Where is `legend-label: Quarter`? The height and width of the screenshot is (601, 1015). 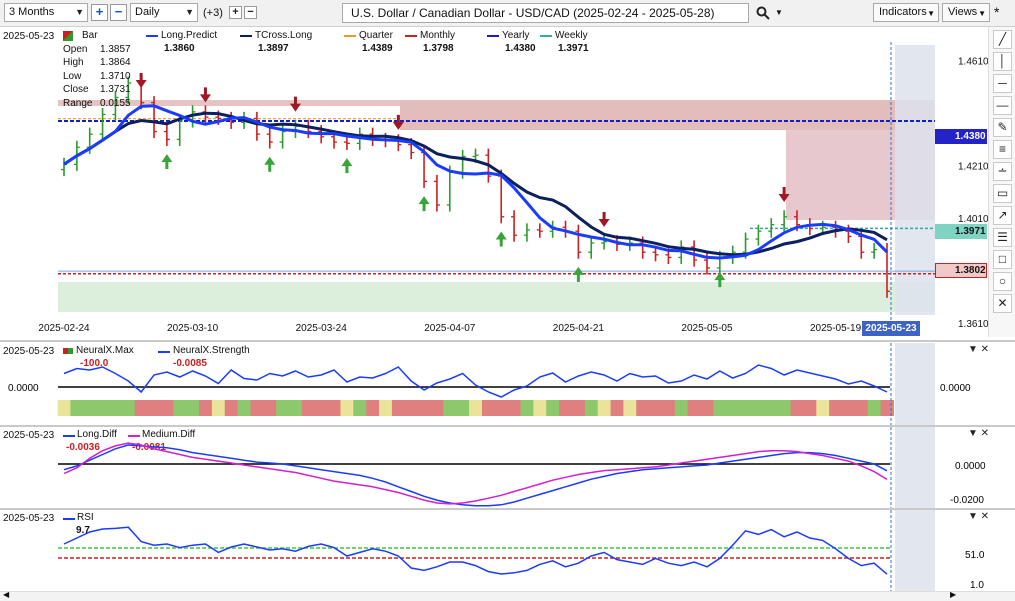 legend-label: Quarter is located at coordinates (376, 35).